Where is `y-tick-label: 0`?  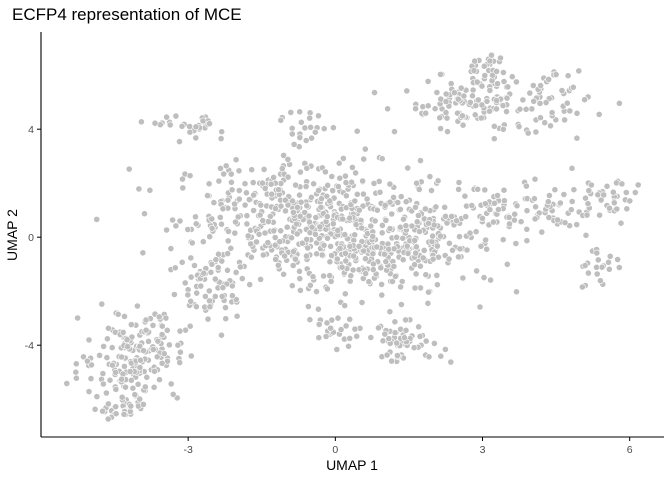 y-tick-label: 0 is located at coordinates (31, 238).